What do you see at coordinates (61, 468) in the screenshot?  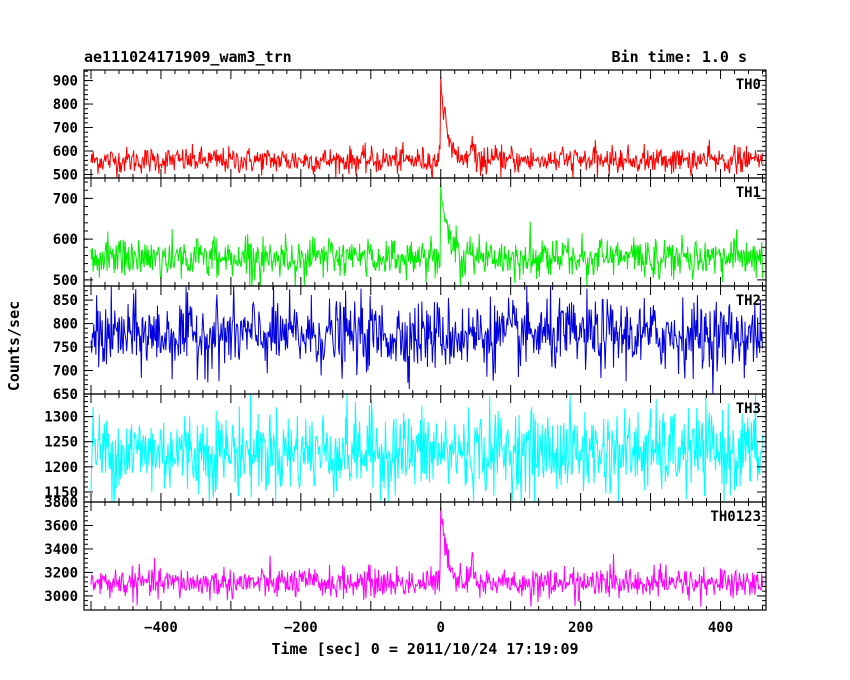 I see `y-tick-label: 1200` at bounding box center [61, 468].